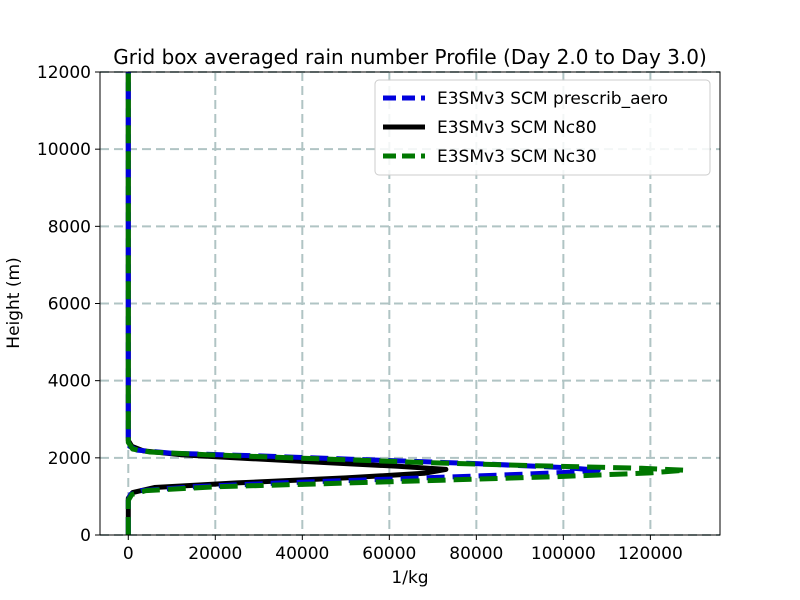 The image size is (800, 600). I want to click on x-tick-label: 20000, so click(215, 554).